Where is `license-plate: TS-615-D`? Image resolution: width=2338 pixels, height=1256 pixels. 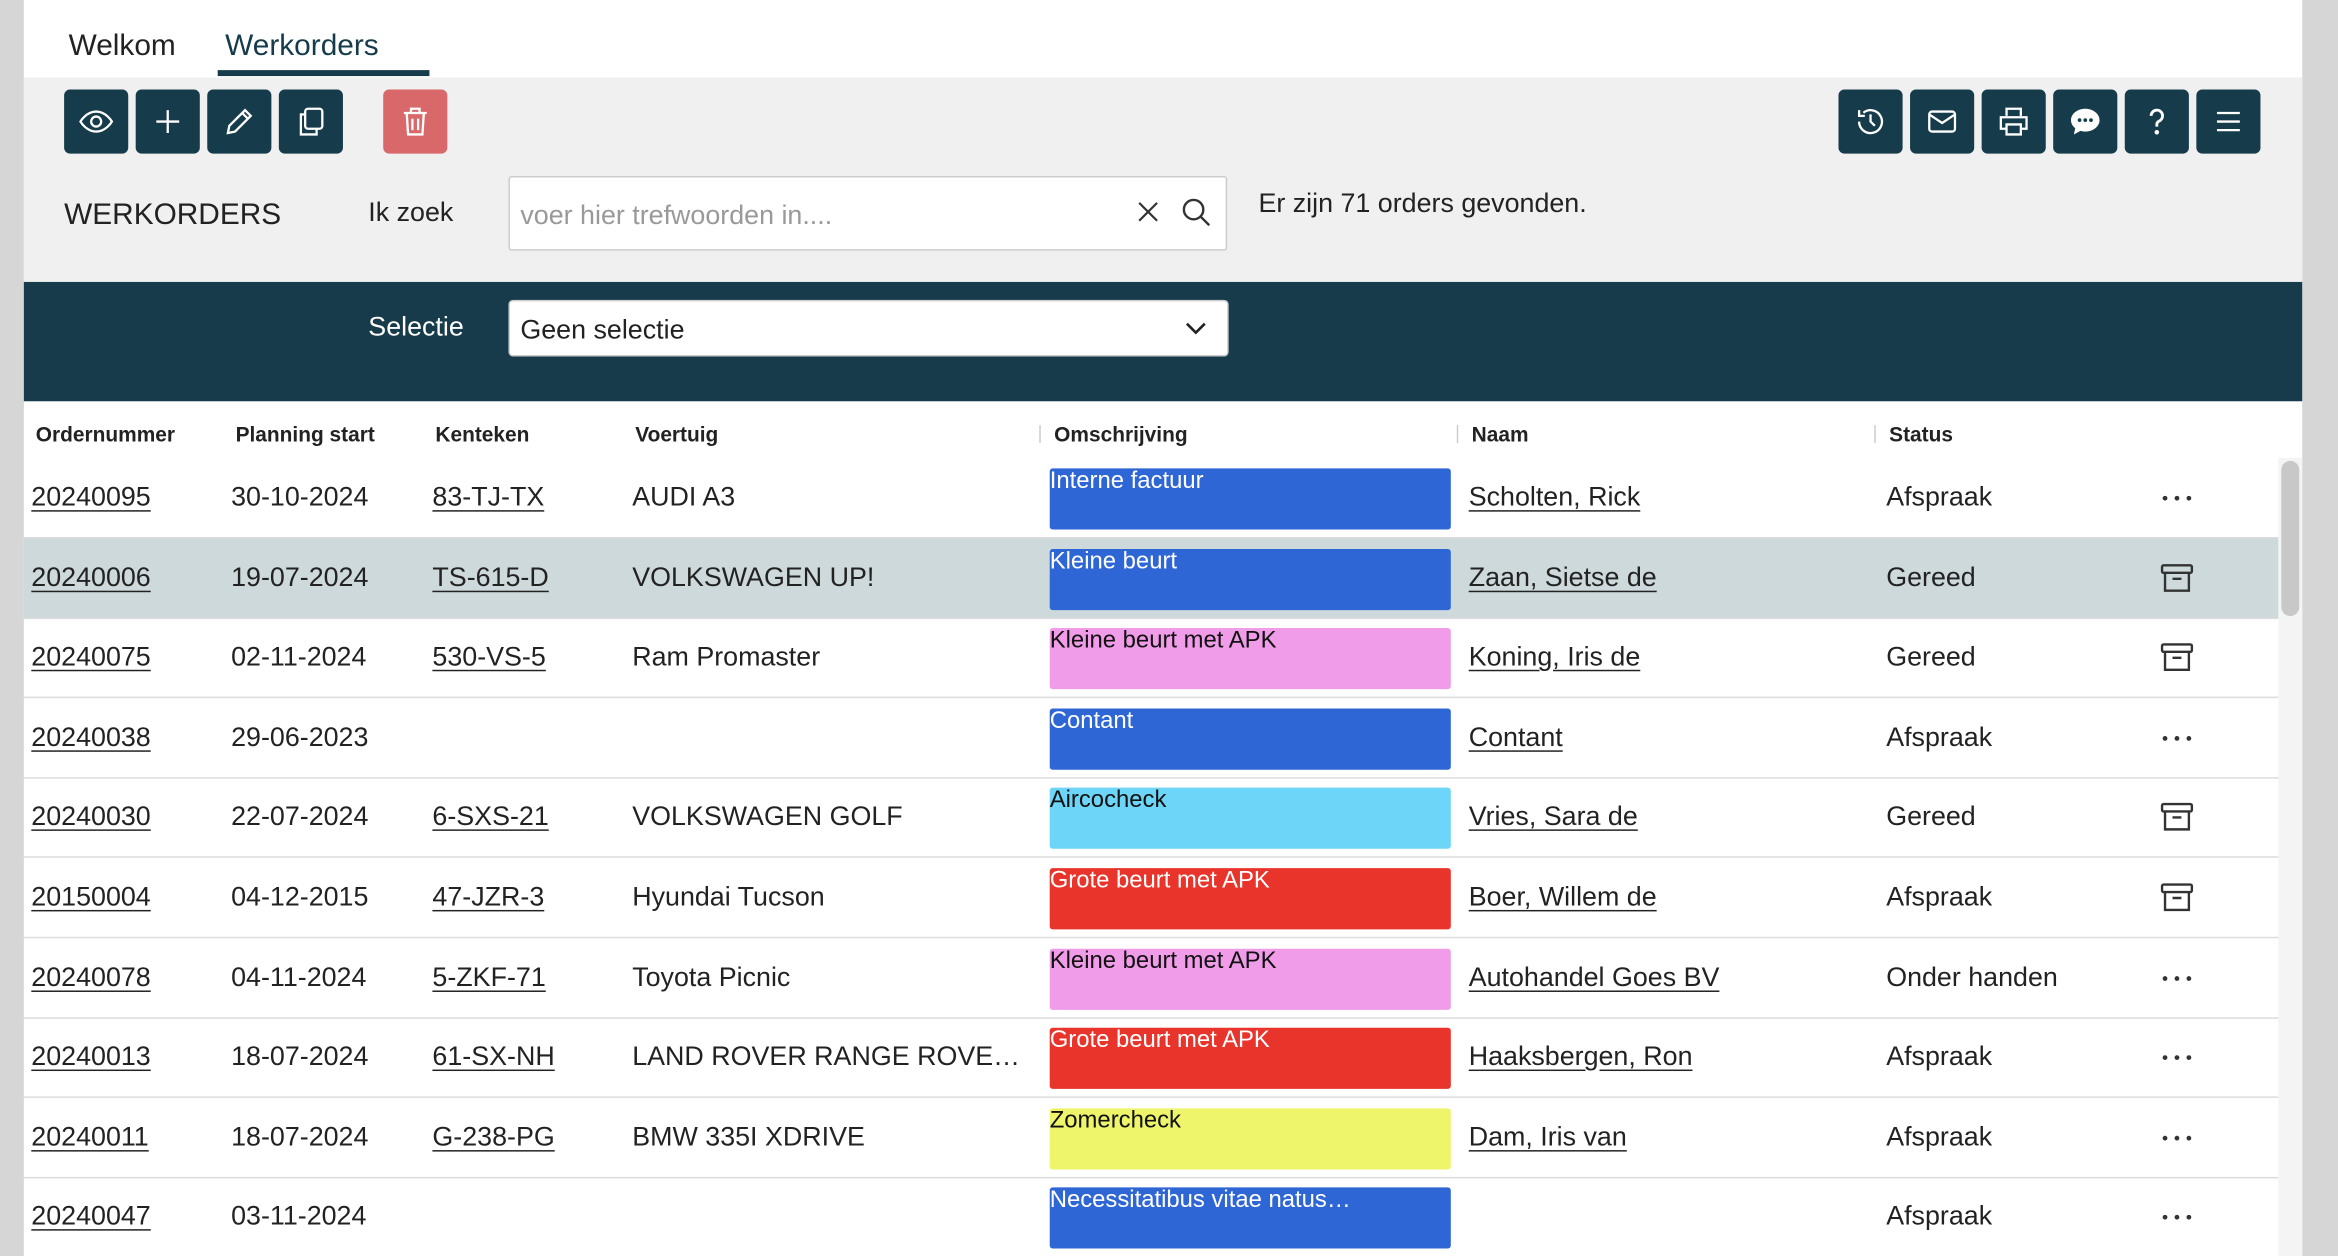 license-plate: TS-615-D is located at coordinates (490, 576).